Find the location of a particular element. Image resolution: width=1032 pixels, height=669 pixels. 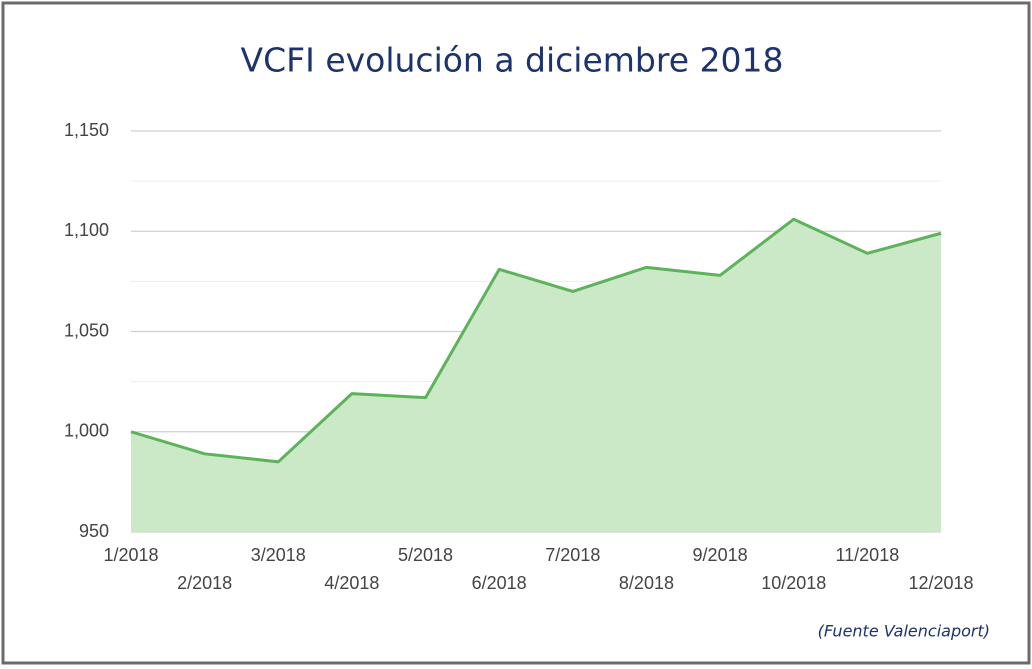

y-tick-label: 1,000 is located at coordinates (86, 431).